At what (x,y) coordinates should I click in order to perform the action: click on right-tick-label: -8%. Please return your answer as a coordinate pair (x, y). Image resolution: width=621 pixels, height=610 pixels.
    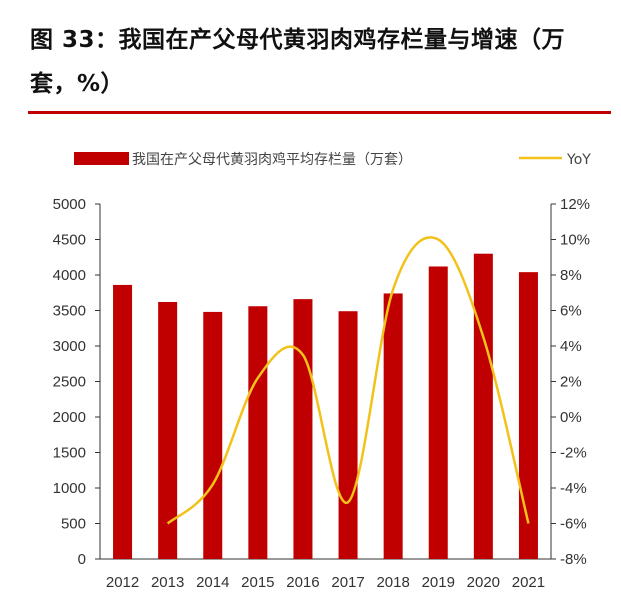
    Looking at the image, I should click on (573, 559).